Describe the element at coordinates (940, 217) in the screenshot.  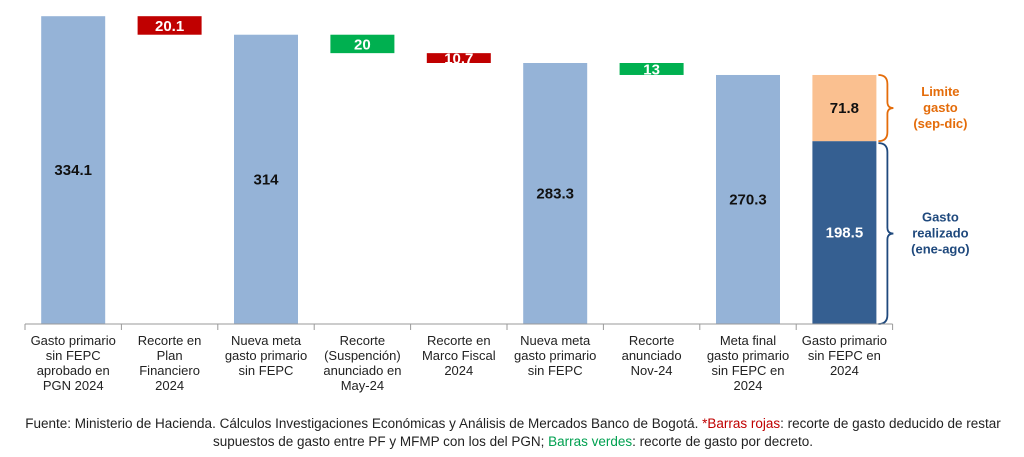
I see `annotation-gasto-realizado-line-1: Gasto` at that location.